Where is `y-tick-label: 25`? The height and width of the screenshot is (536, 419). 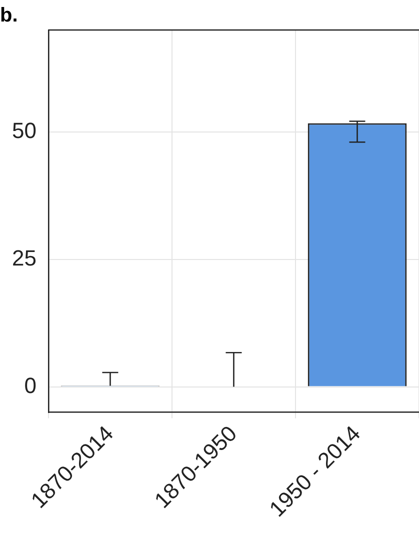
y-tick-label: 25 is located at coordinates (24, 257).